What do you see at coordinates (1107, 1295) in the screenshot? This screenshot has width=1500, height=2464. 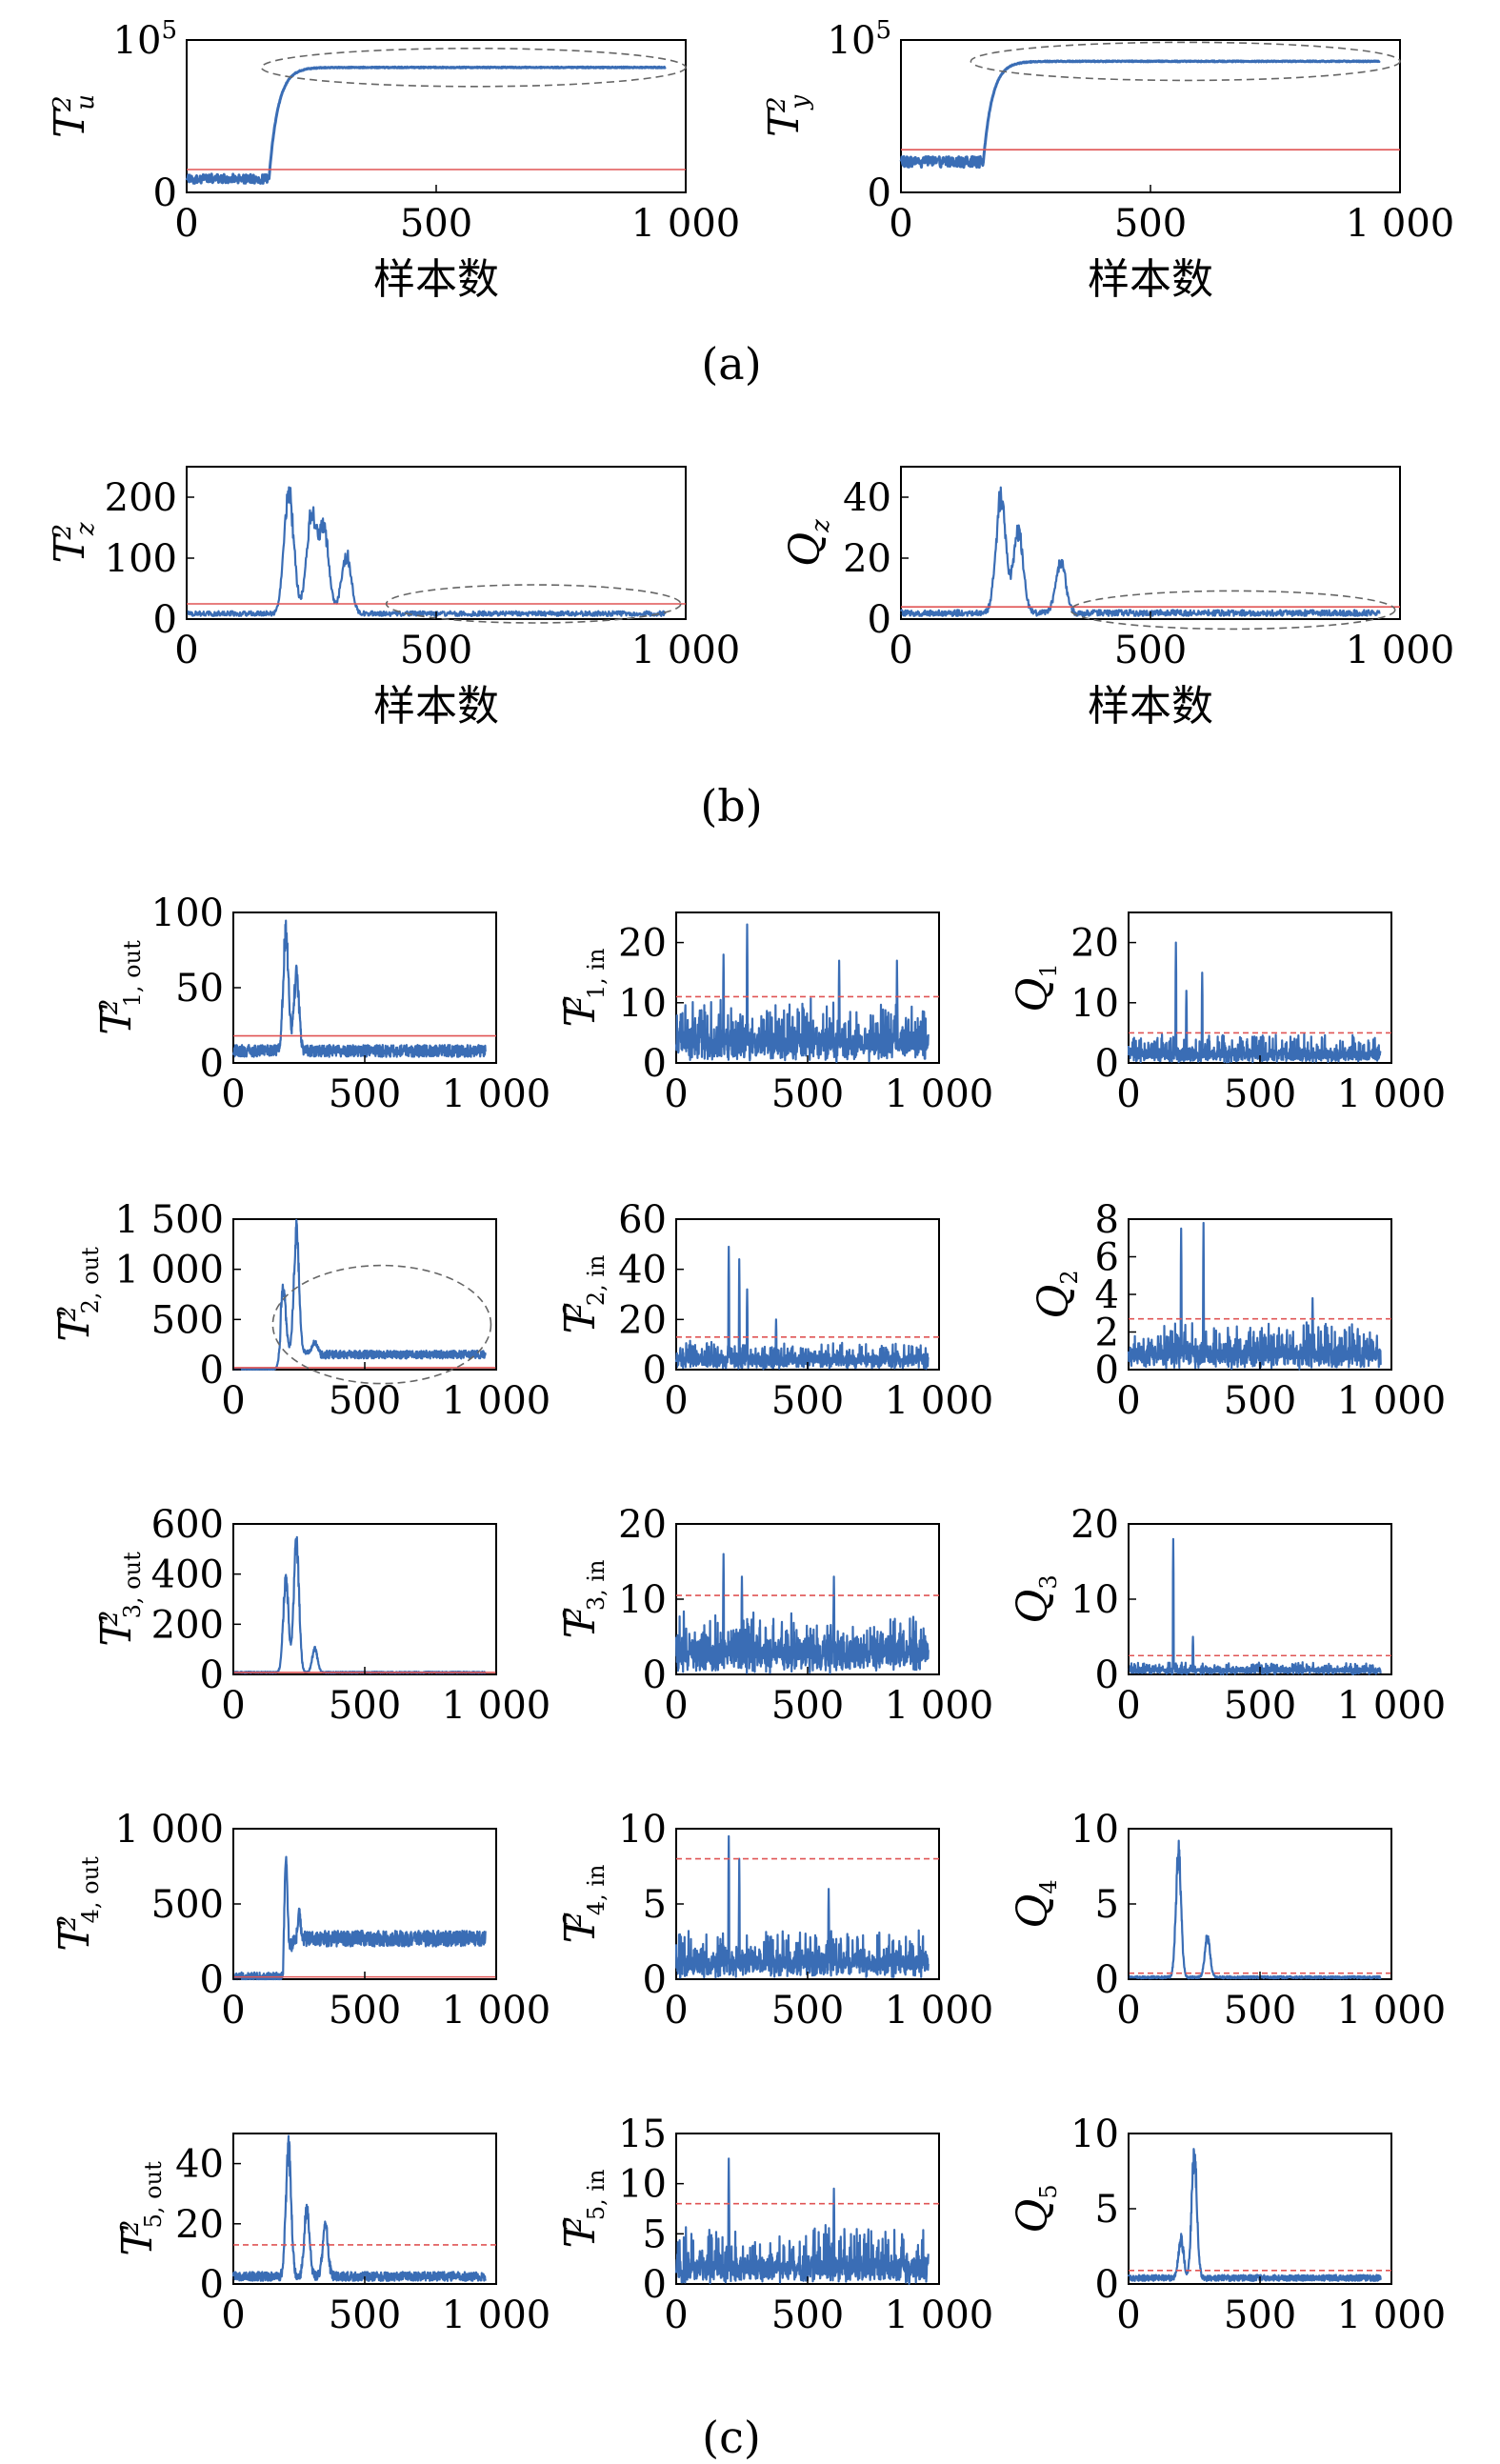 I see `y-tick-label: 4` at bounding box center [1107, 1295].